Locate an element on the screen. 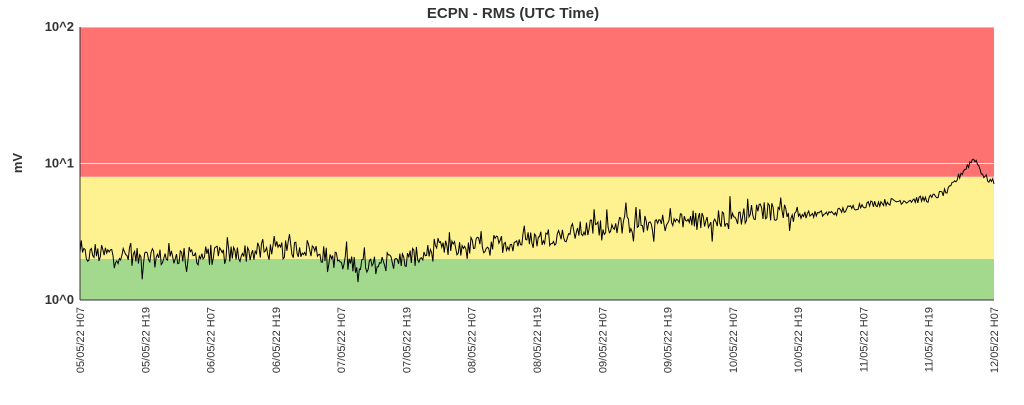 The width and height of the screenshot is (1024, 405). x-tick-label: 12/05/22 H07 is located at coordinates (995, 340).